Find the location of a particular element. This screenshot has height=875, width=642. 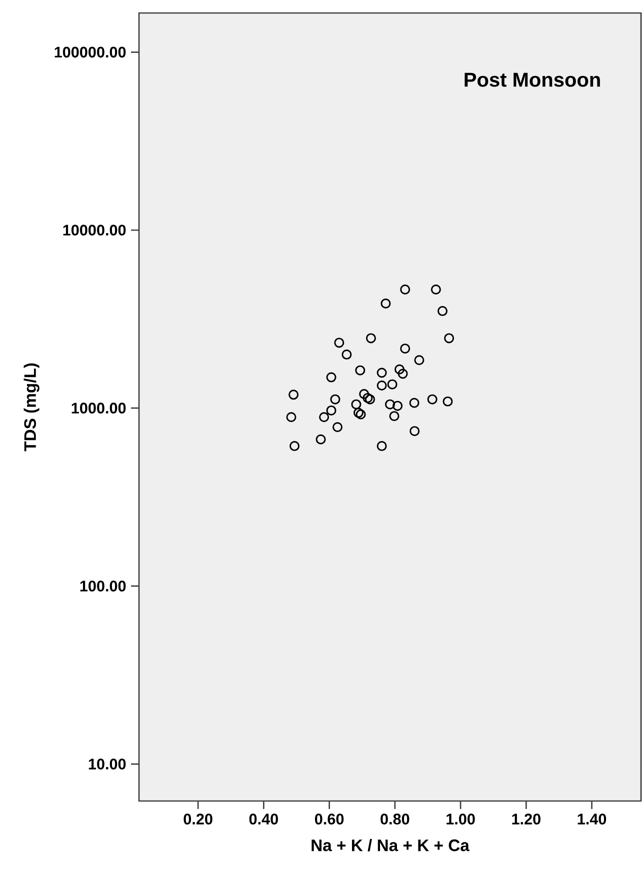

x-tick-label: 0.80 is located at coordinates (395, 819).